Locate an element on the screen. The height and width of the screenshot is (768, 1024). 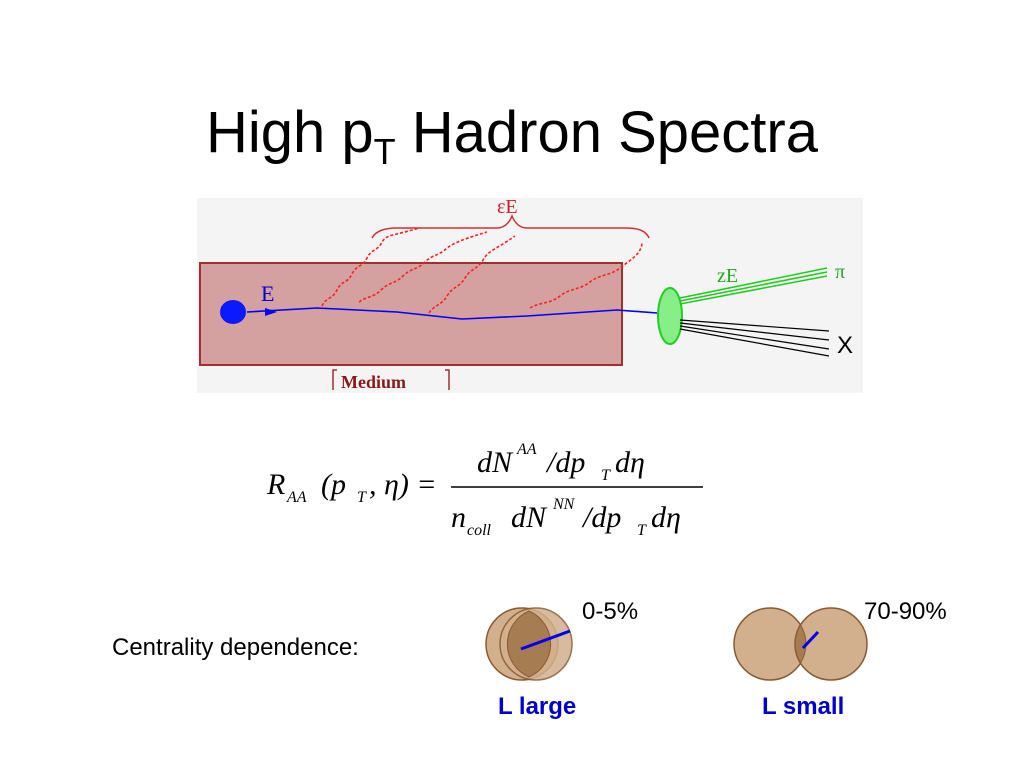
formula-num-dp-sub: T is located at coordinates (606, 475).